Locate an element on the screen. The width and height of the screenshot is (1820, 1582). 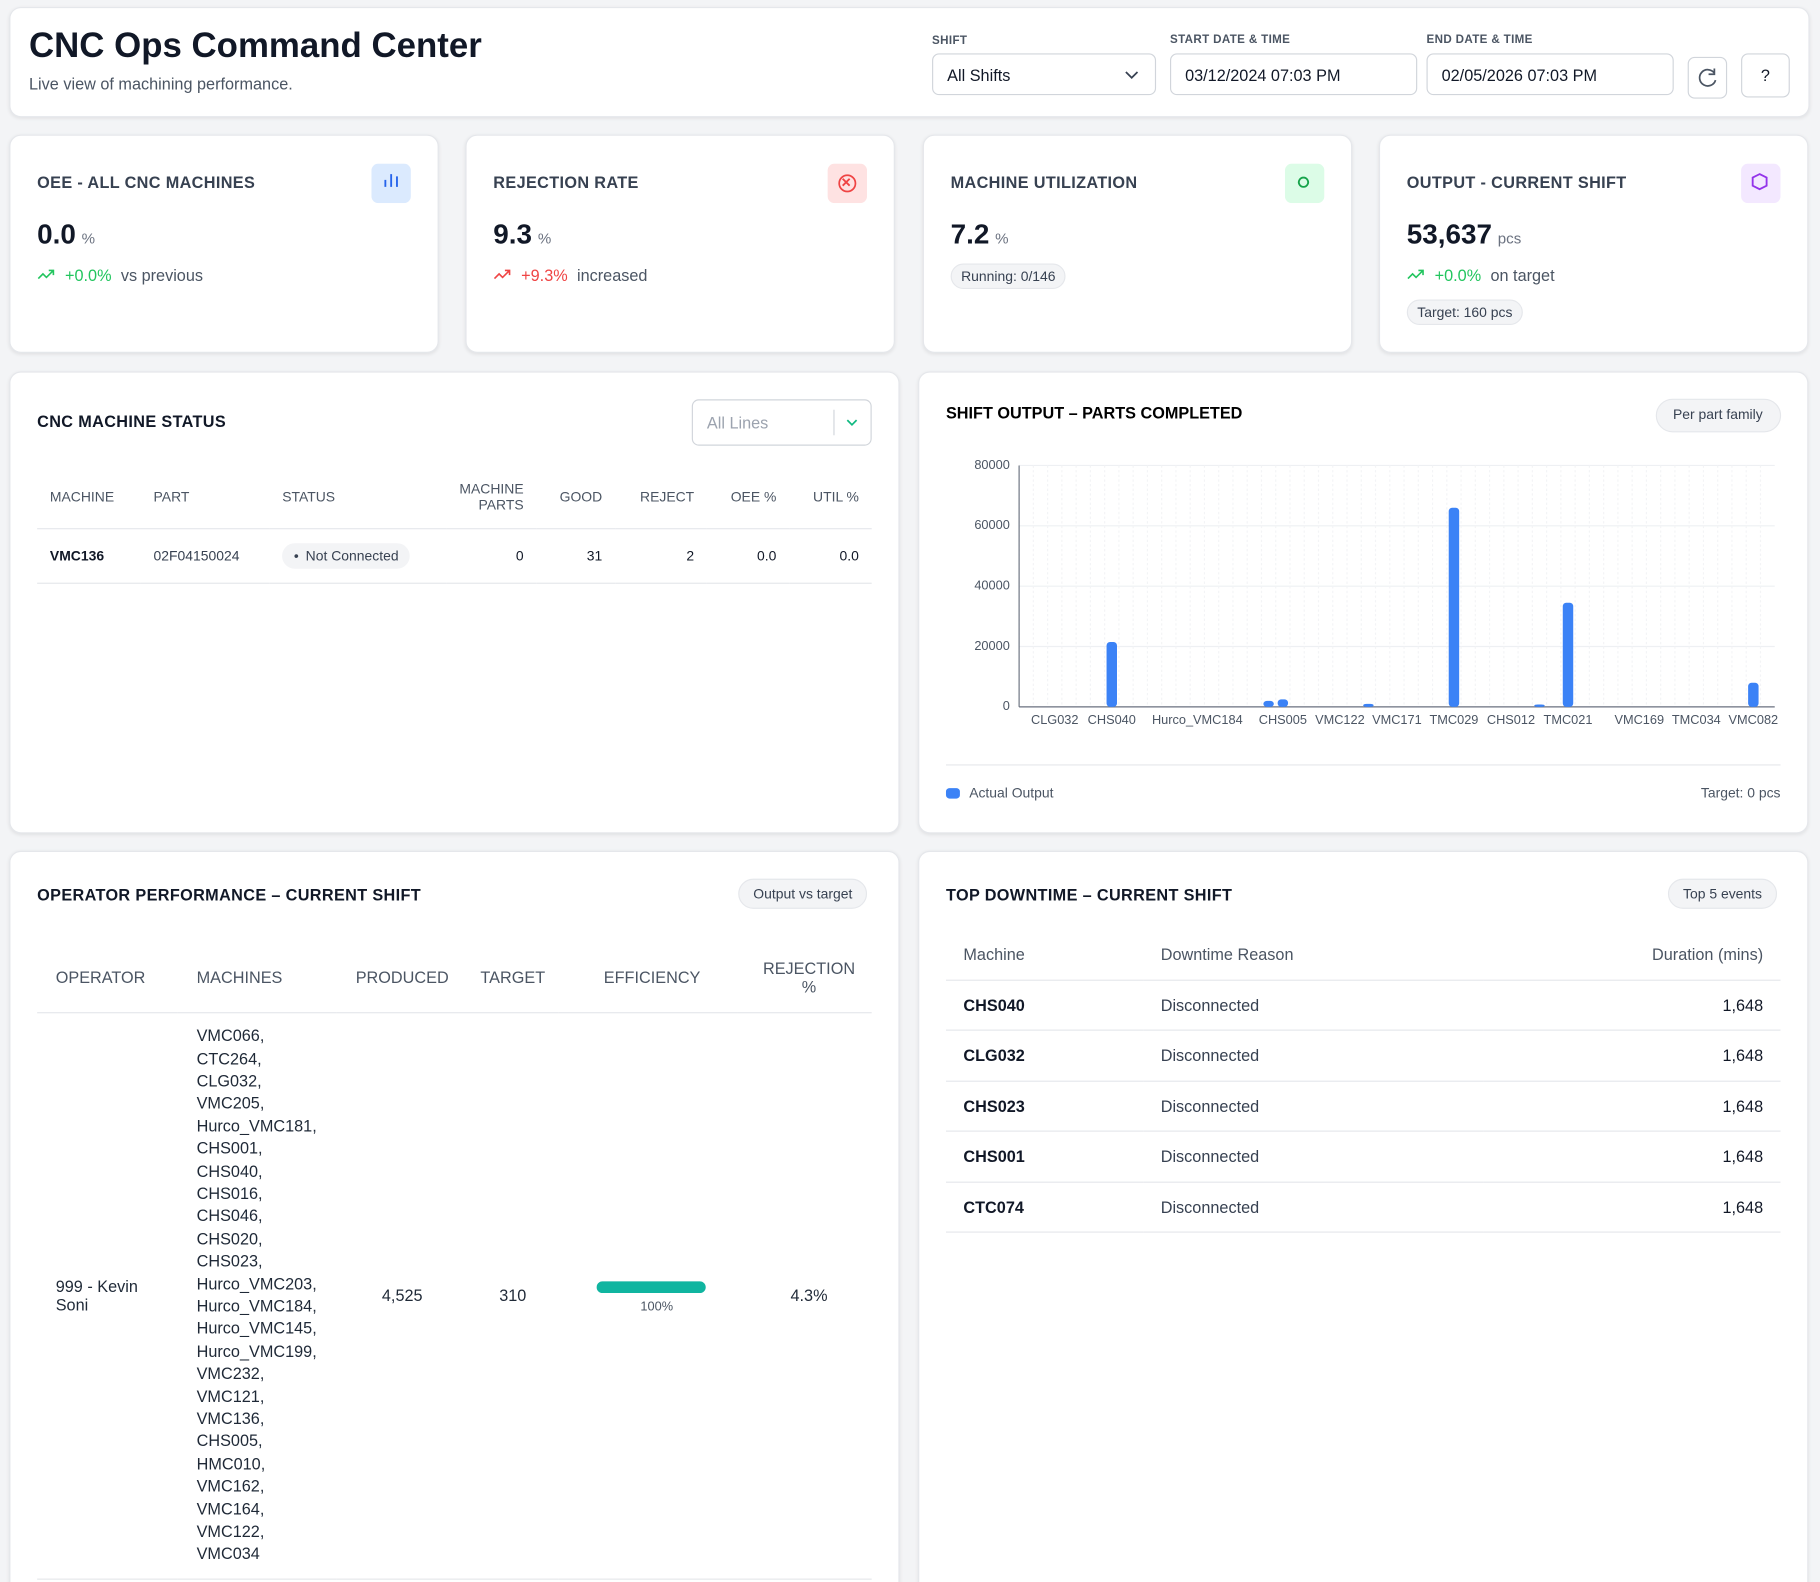
table-cell: CHS040 is located at coordinates (1044, 1005).